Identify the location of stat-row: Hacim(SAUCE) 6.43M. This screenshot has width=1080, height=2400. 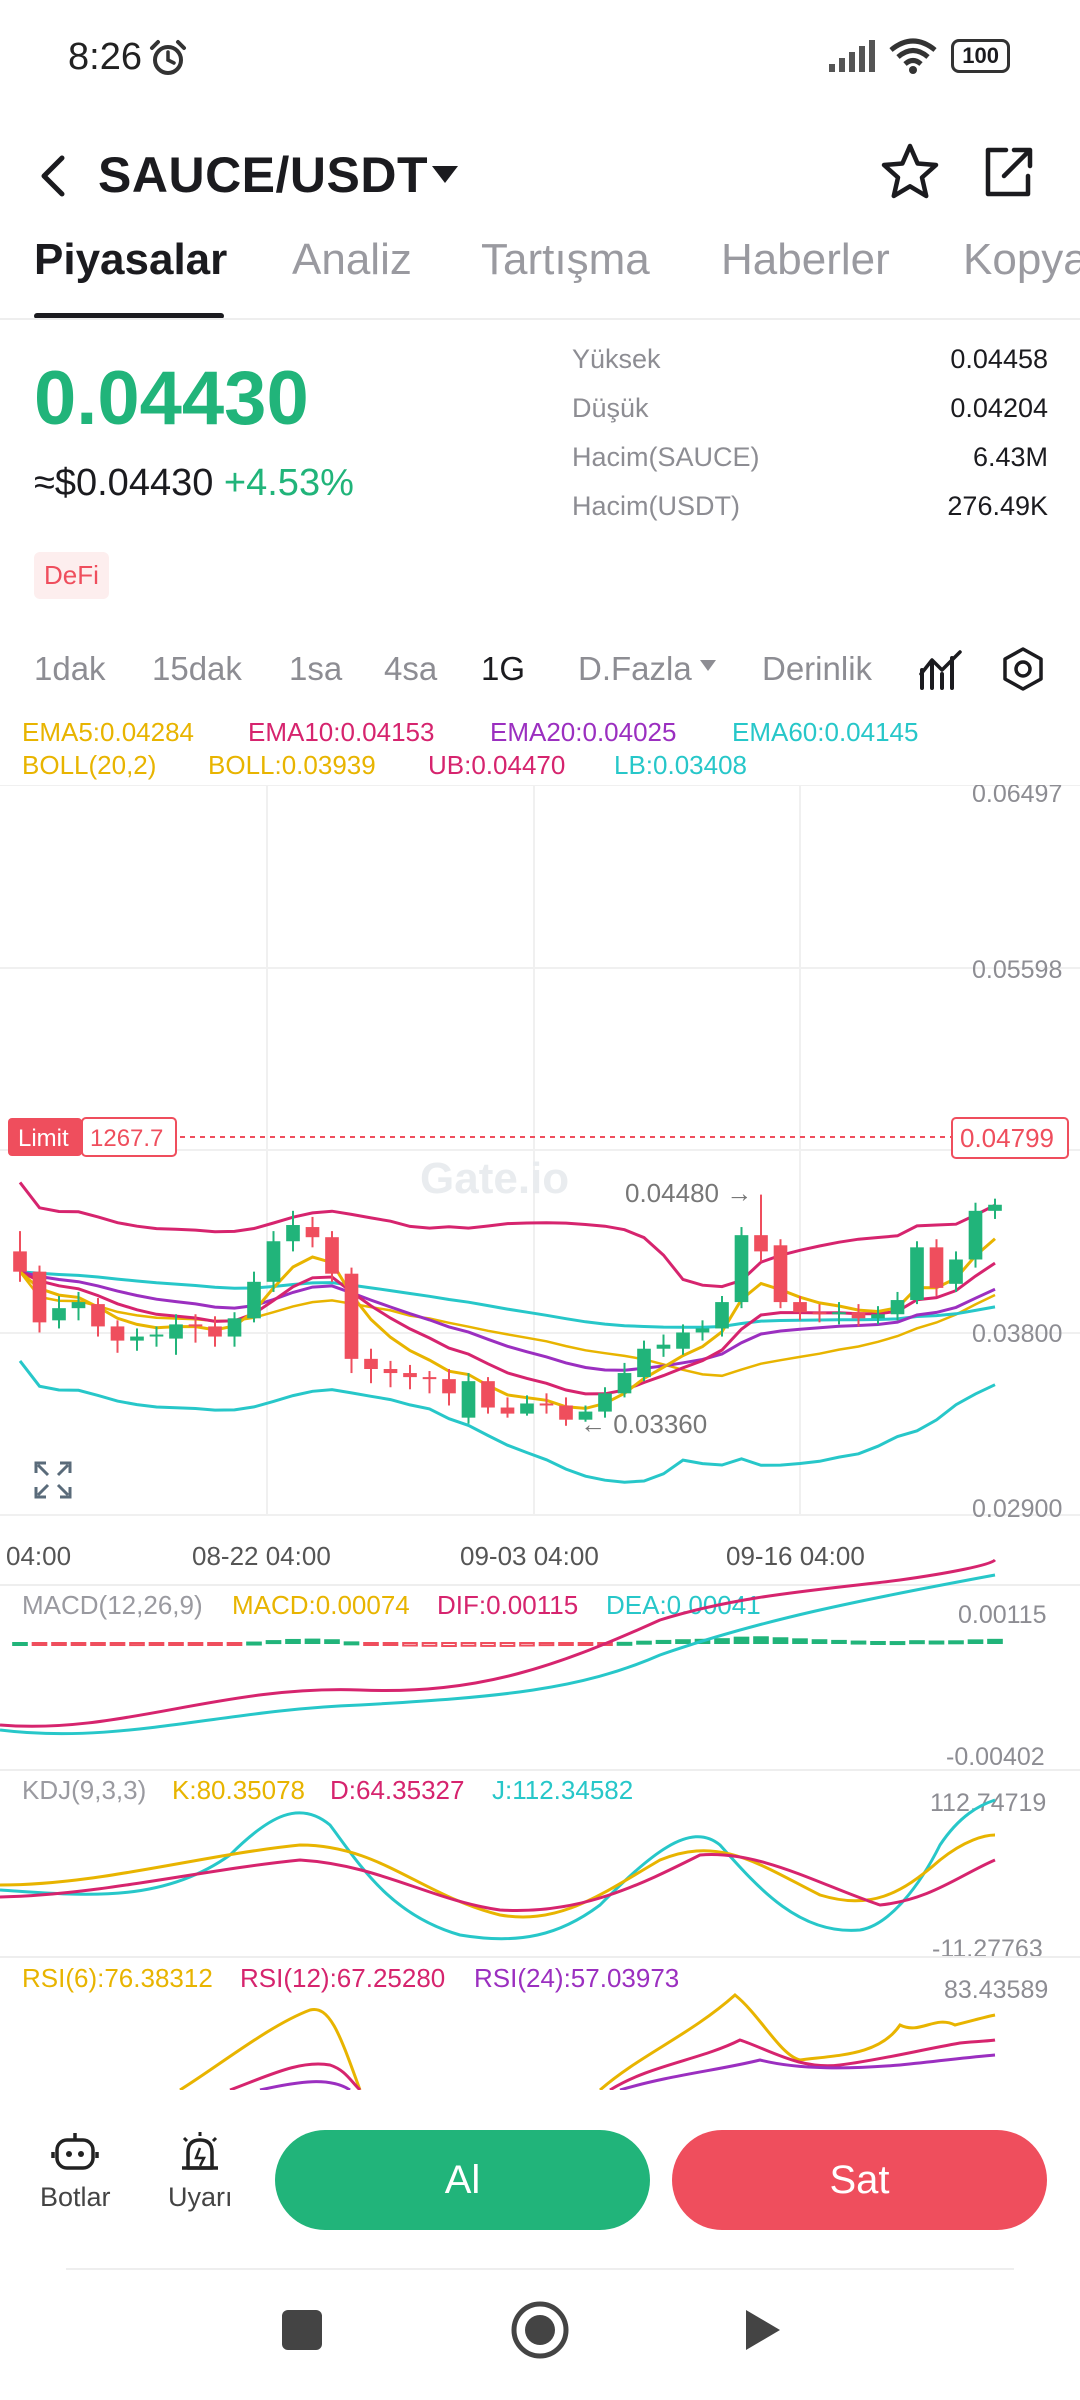
(810, 466).